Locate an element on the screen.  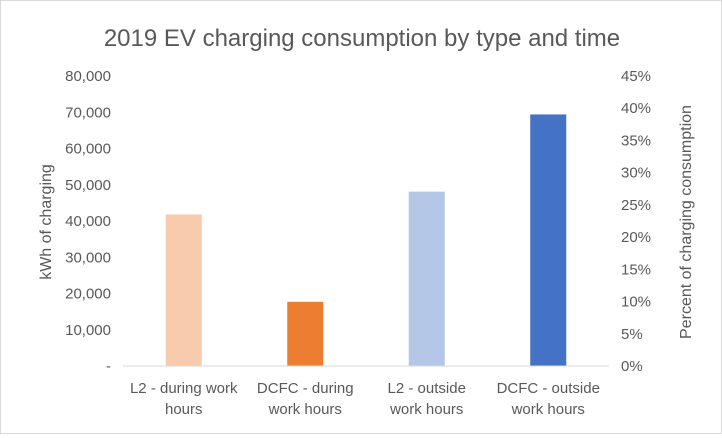
x-tick-label: L2 - during work hours is located at coordinates (184, 399).